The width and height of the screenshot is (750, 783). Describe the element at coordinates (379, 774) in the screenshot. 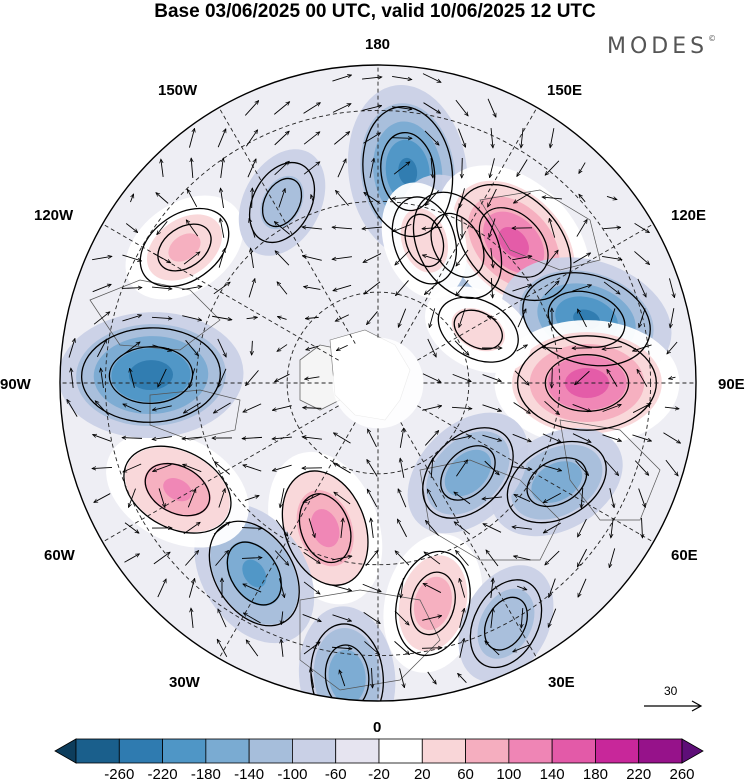

I see `colorbar-tick-label: -20` at that location.